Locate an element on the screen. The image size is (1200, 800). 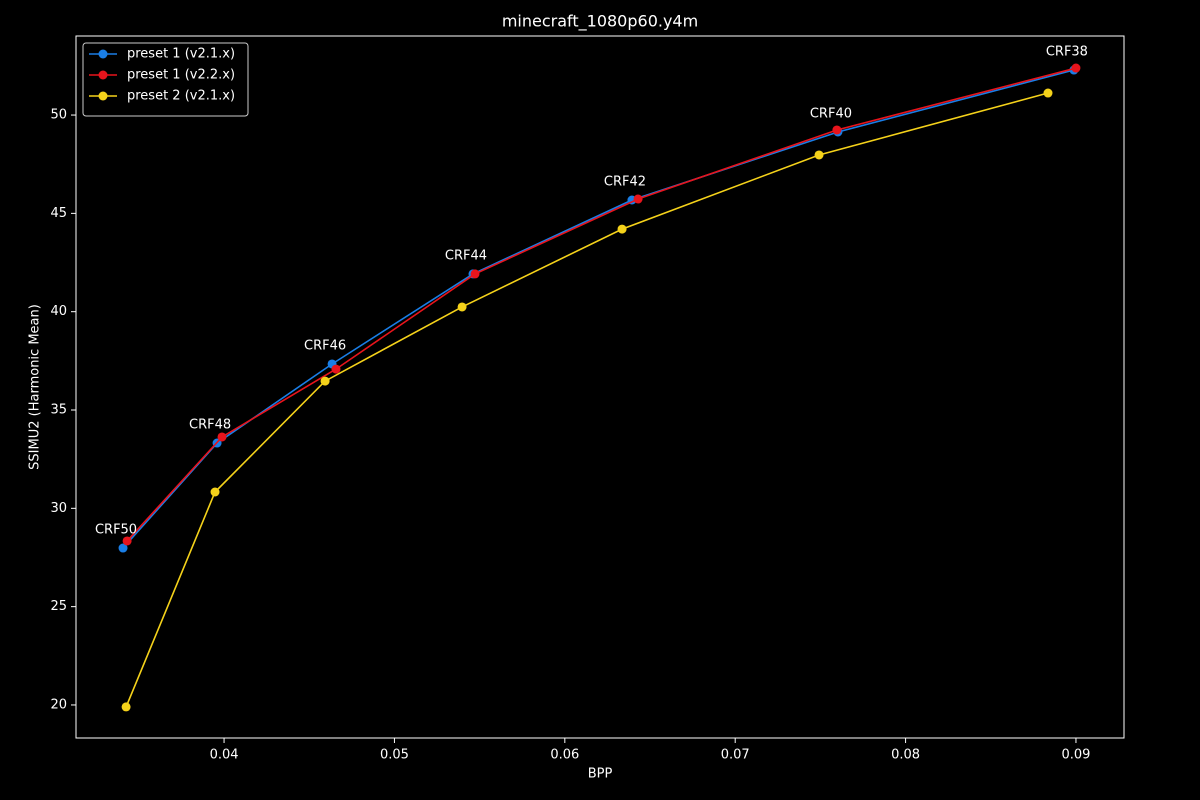
y-tick-label: 25 is located at coordinates (58, 606).